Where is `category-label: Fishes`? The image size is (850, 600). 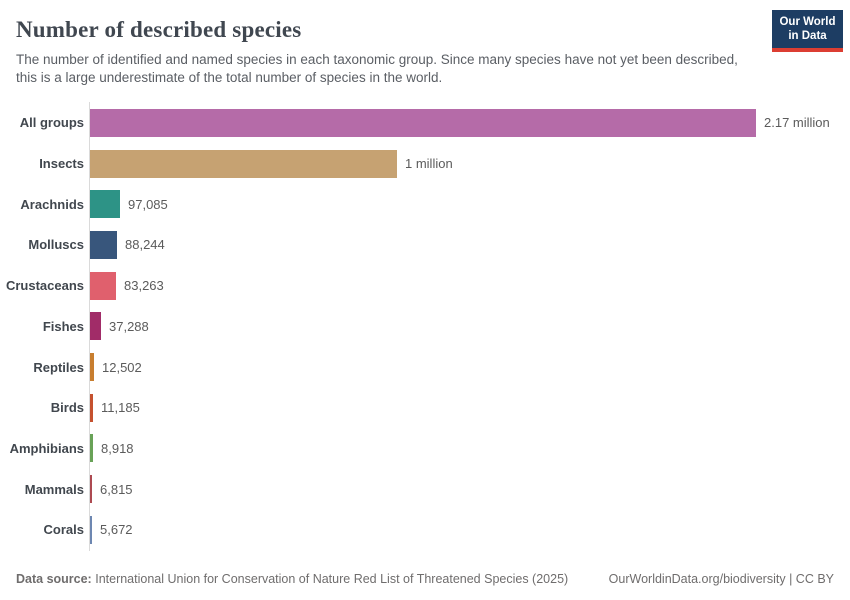 category-label: Fishes is located at coordinates (63, 326).